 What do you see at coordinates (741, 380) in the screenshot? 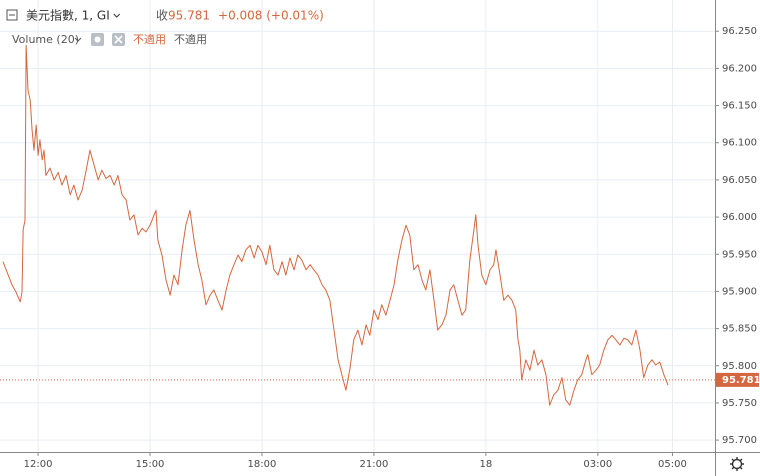
I see `last-price-label: 95.781` at bounding box center [741, 380].